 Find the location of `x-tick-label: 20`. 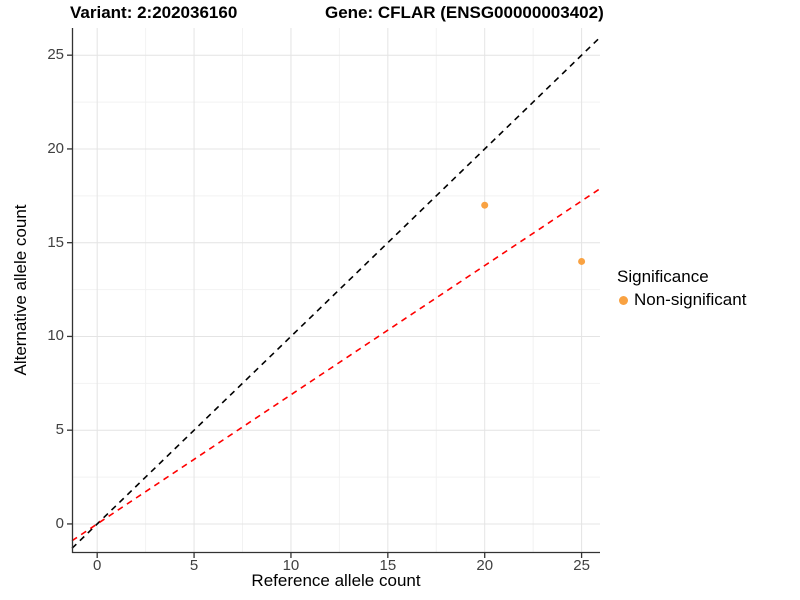

x-tick-label: 20 is located at coordinates (485, 565).